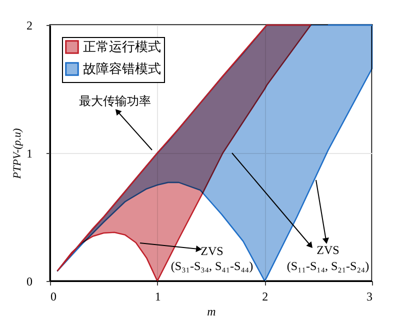 The image size is (415, 321). What do you see at coordinates (265, 297) in the screenshot?
I see `x-tick-label: 2` at bounding box center [265, 297].